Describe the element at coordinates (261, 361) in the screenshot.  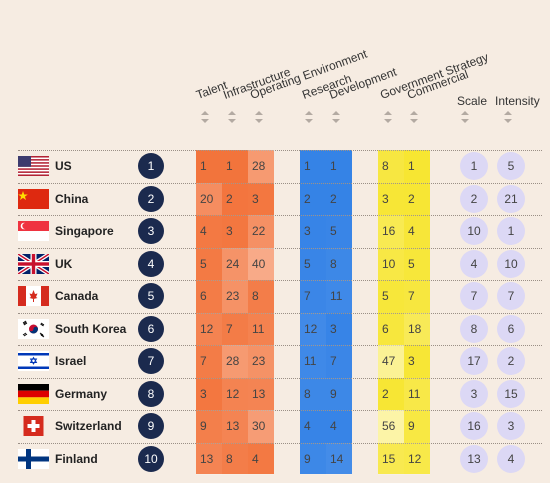
I see `operating-environment-cell: 23` at that location.